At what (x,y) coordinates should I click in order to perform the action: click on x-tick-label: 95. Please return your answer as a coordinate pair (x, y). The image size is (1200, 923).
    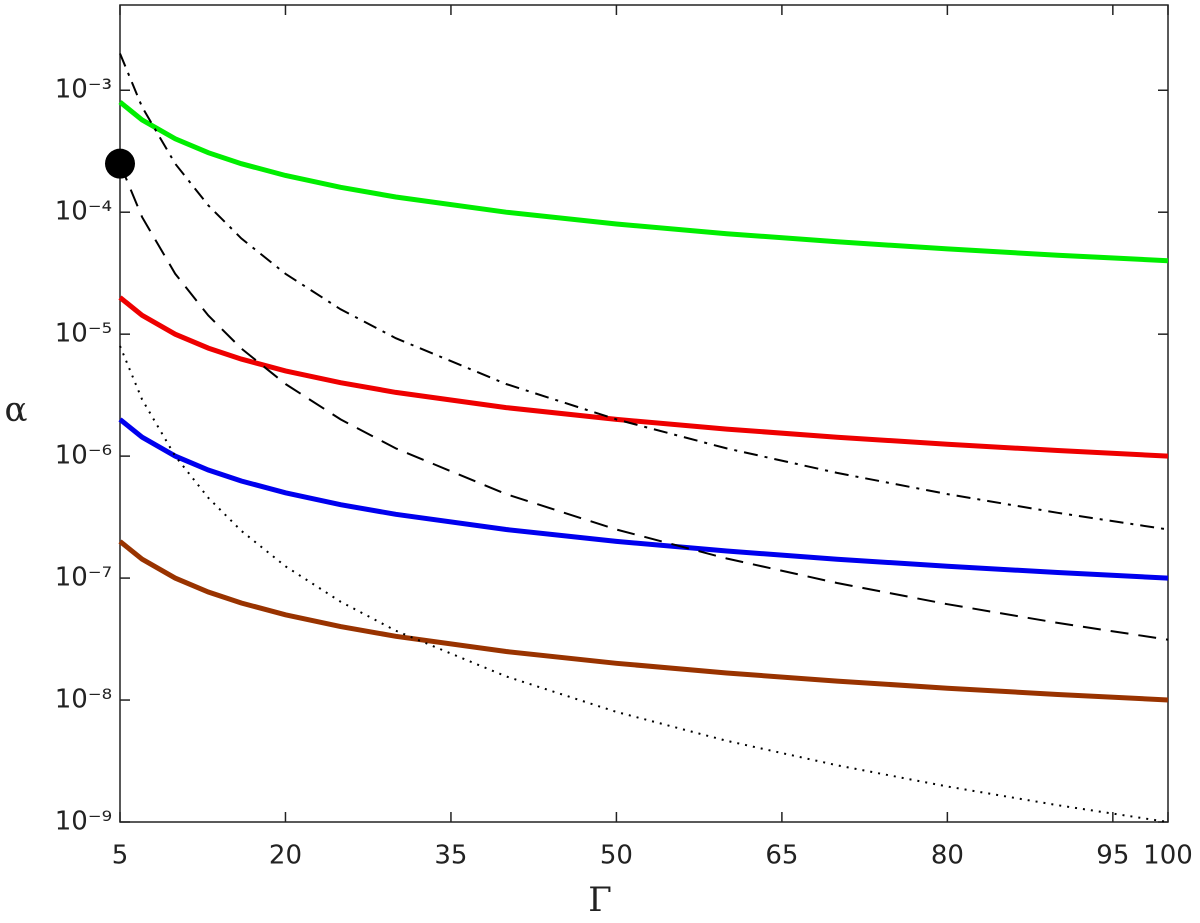
    Looking at the image, I should click on (1112, 856).